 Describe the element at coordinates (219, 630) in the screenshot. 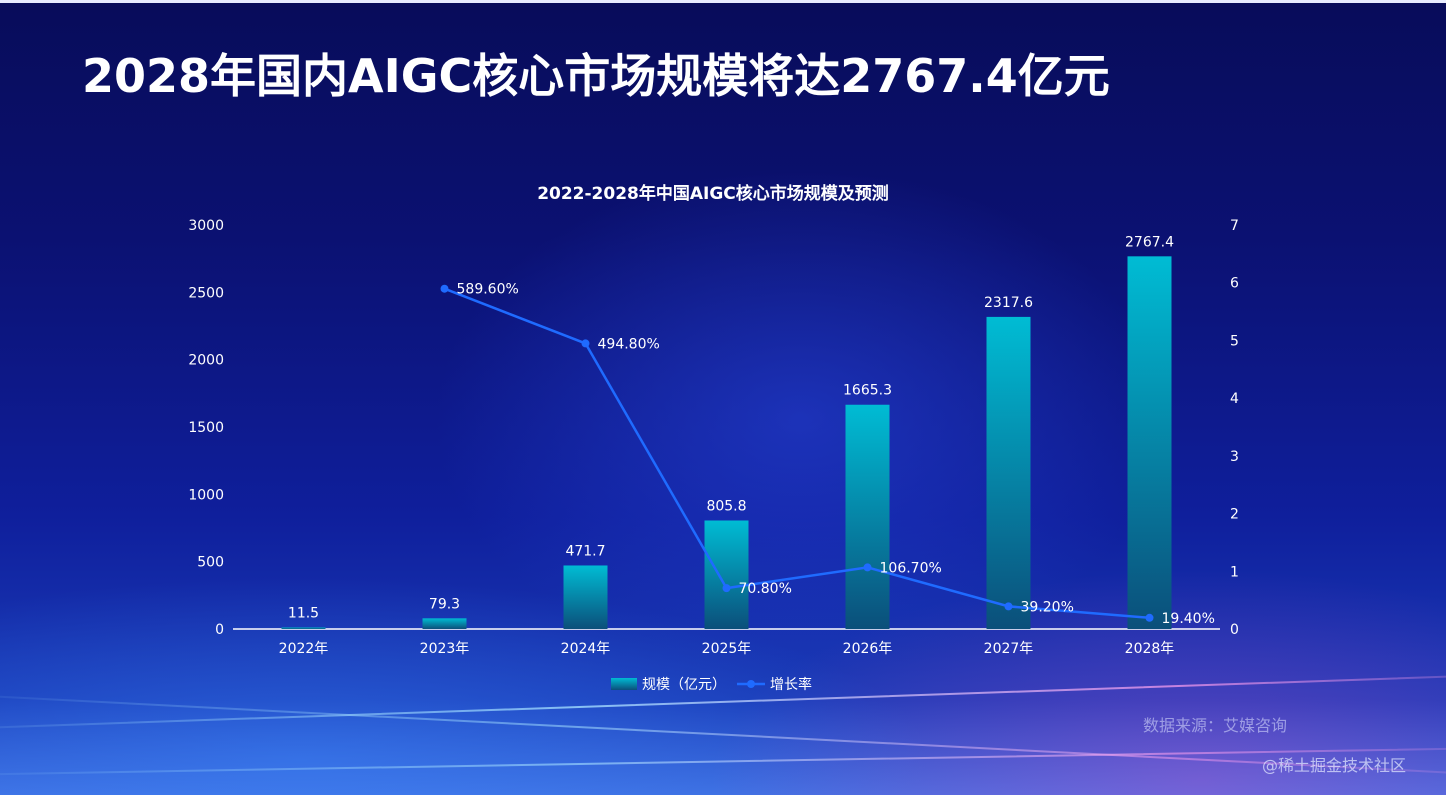

I see `y-left-tick-label: 0` at that location.